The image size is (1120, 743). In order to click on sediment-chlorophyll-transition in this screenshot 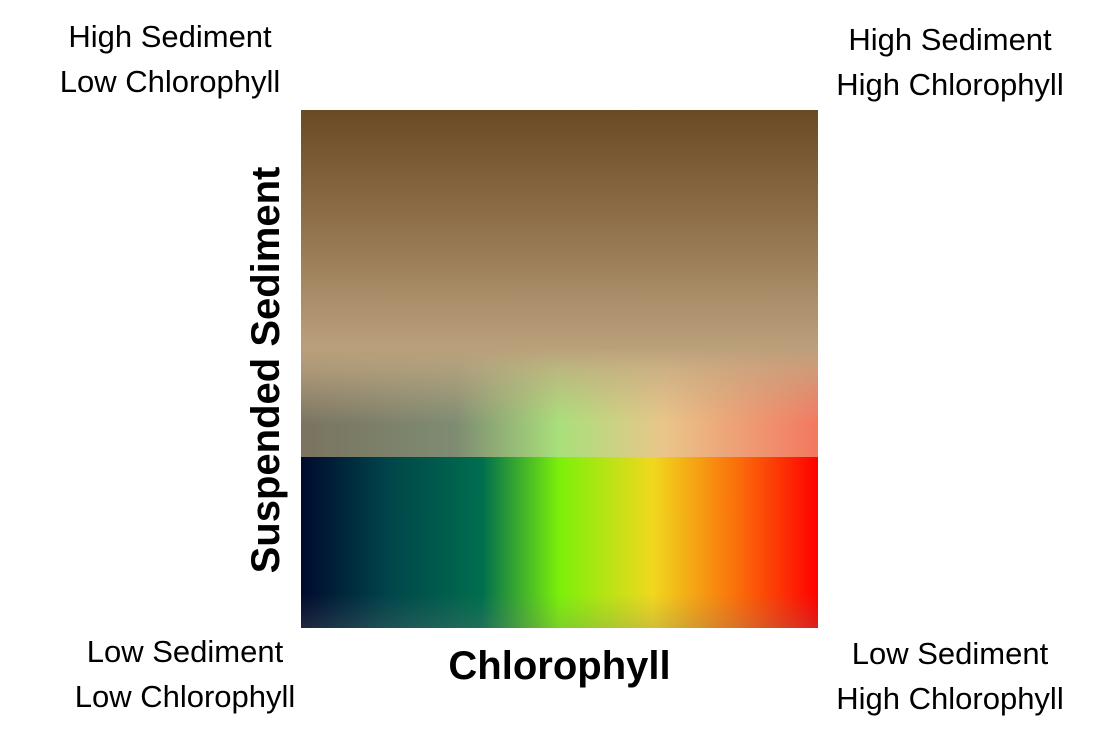, I will do `click(559, 402)`.